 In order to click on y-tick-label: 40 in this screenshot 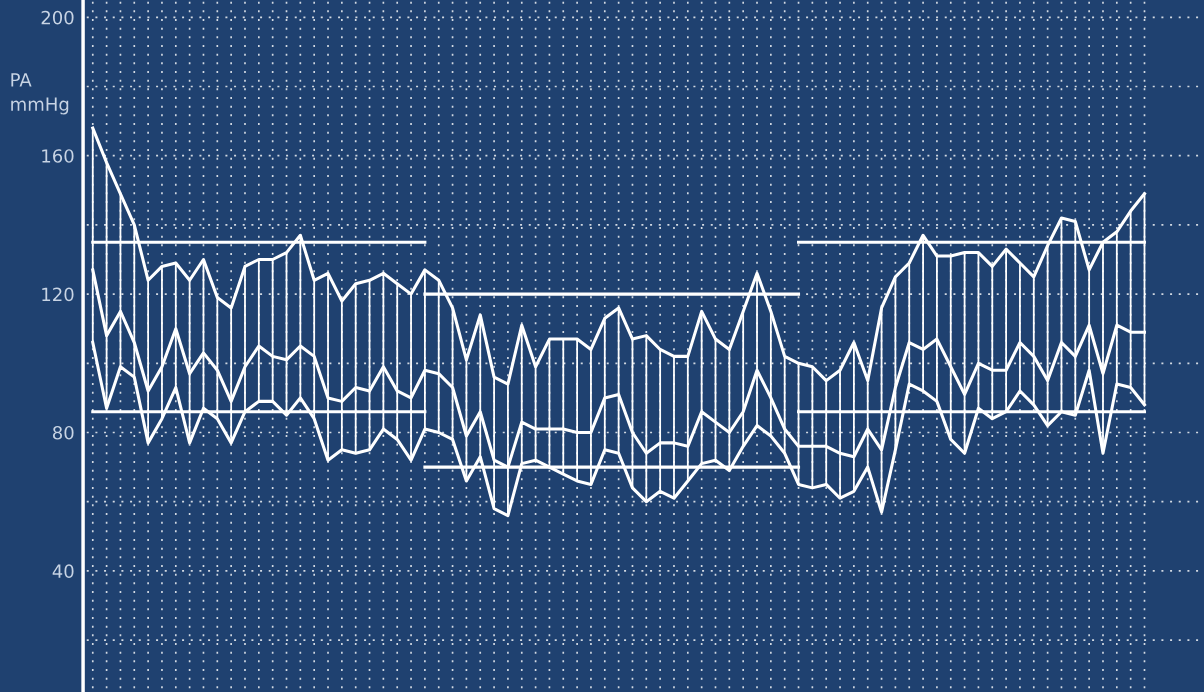, I will do `click(63, 571)`.